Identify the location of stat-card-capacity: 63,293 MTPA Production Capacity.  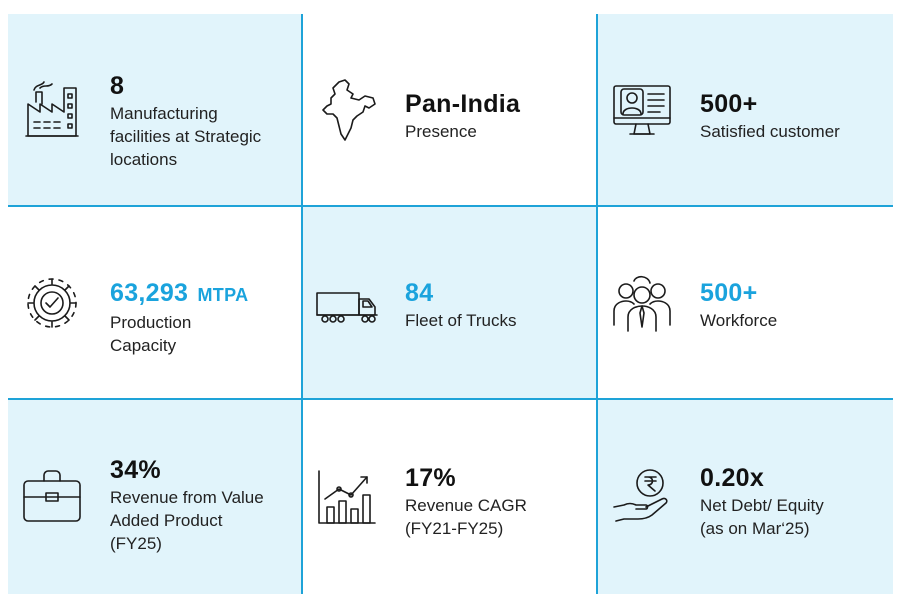
(155, 303).